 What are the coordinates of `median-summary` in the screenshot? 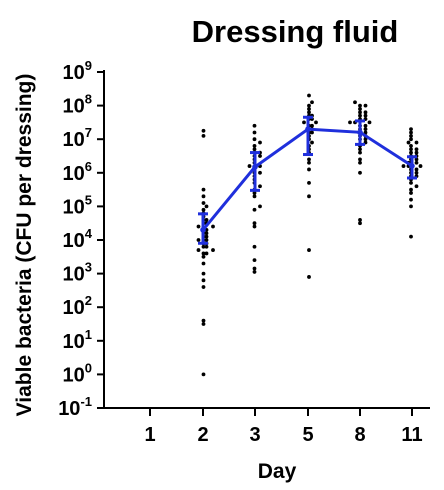 It's located at (307, 180).